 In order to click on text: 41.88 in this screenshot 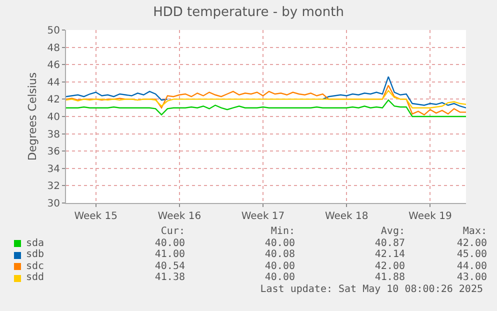, I will do `click(389, 278)`.